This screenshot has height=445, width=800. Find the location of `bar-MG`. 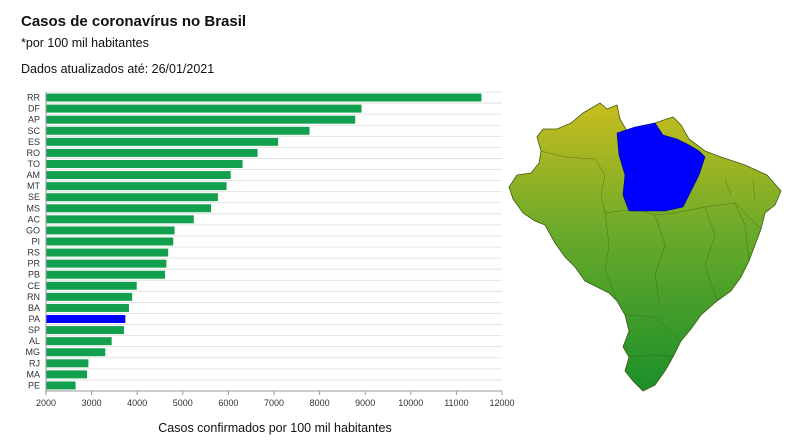

bar-MG is located at coordinates (76, 352).